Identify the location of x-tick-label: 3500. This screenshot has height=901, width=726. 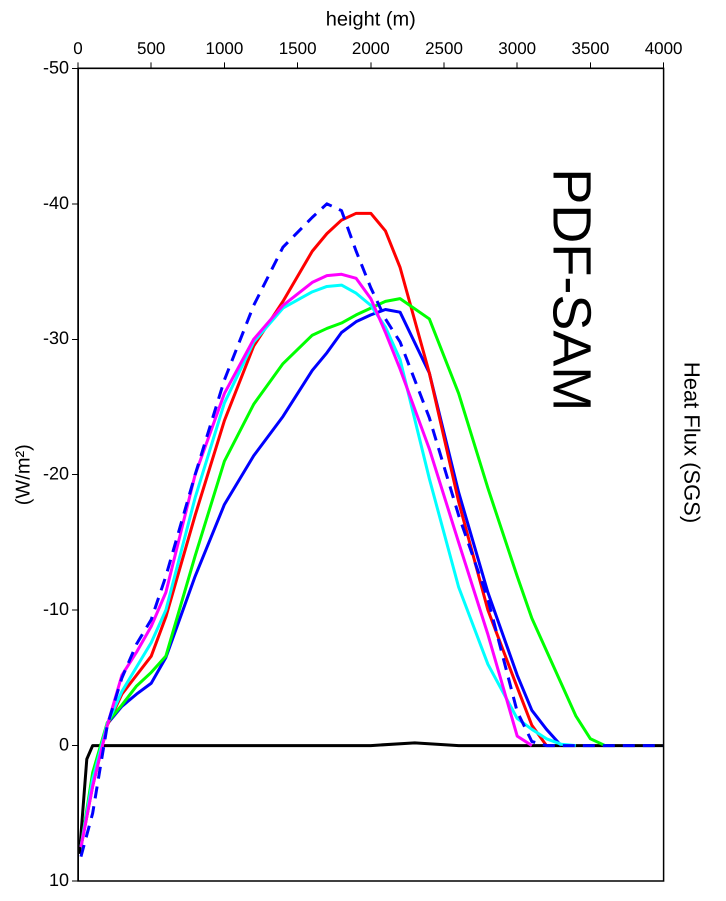
(590, 48).